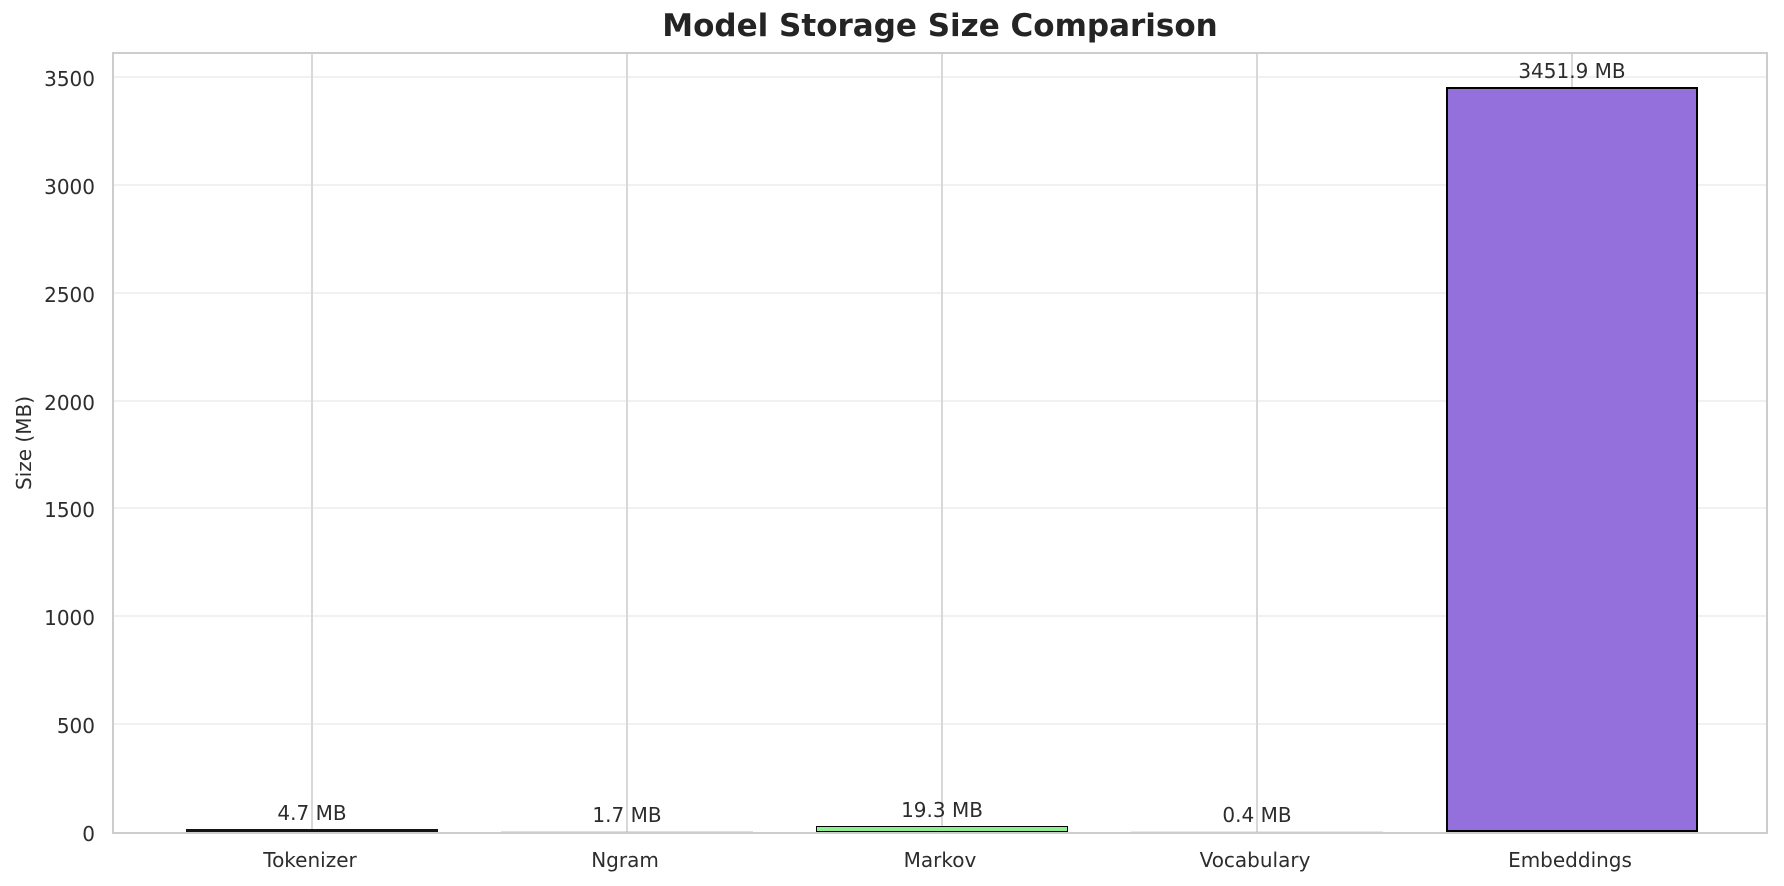 This screenshot has height=886, width=1784. Describe the element at coordinates (627, 831) in the screenshot. I see `bar-ngram` at that location.